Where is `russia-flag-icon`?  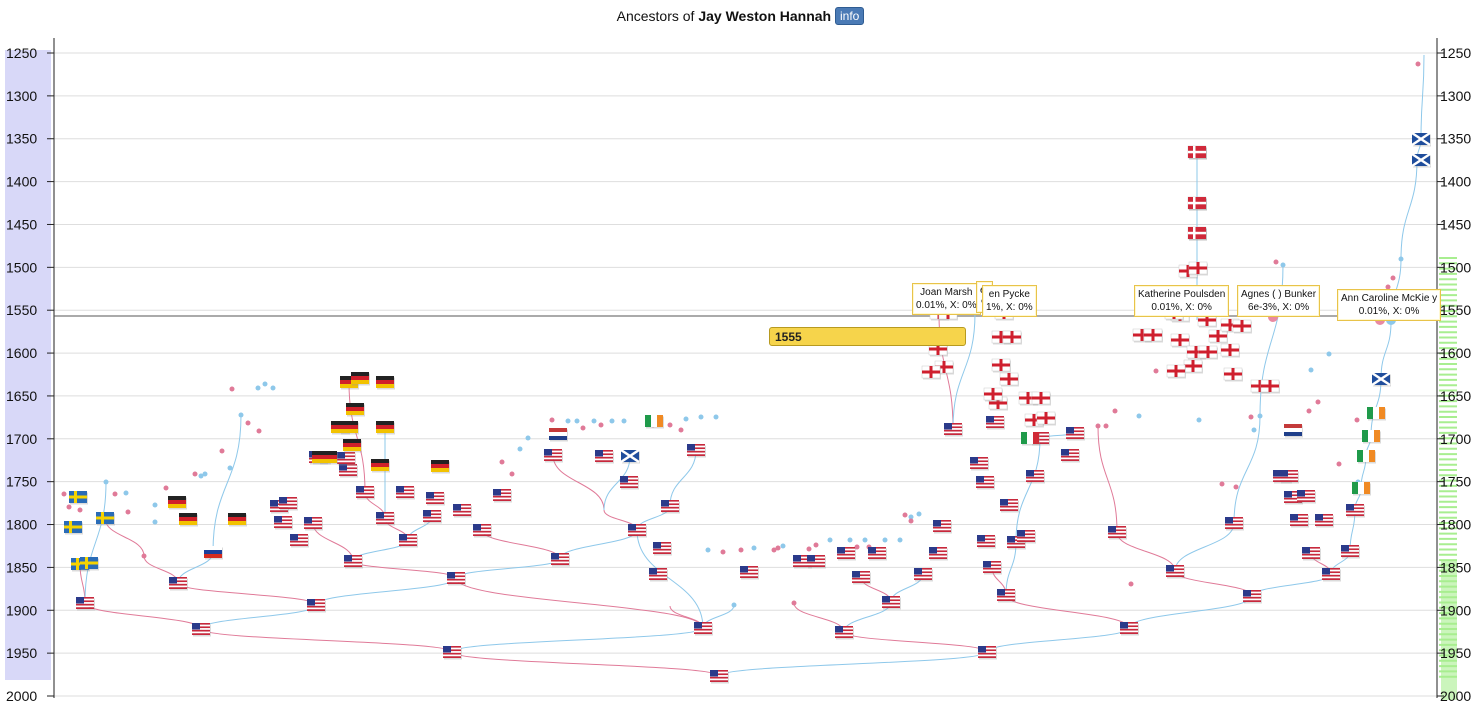
russia-flag-icon is located at coordinates (213, 553).